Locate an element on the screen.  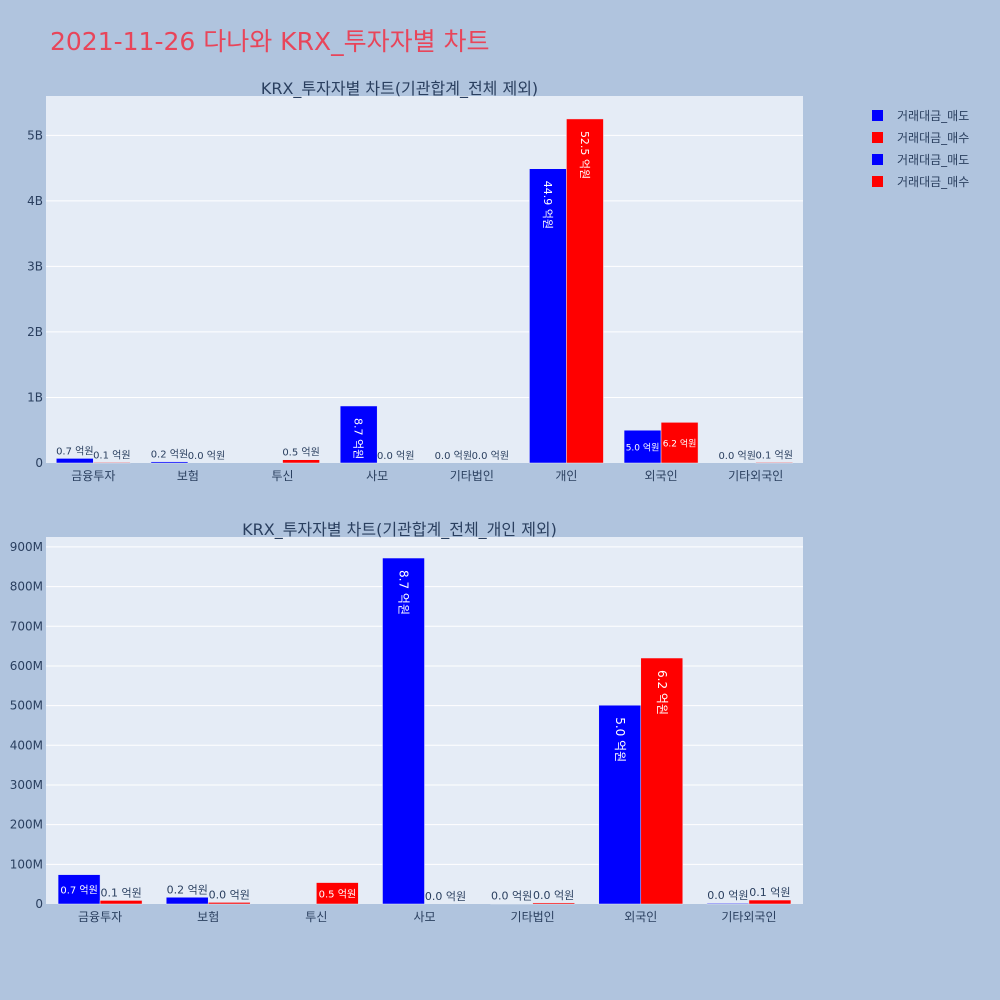
y-tick-label: 5B is located at coordinates (35, 135).